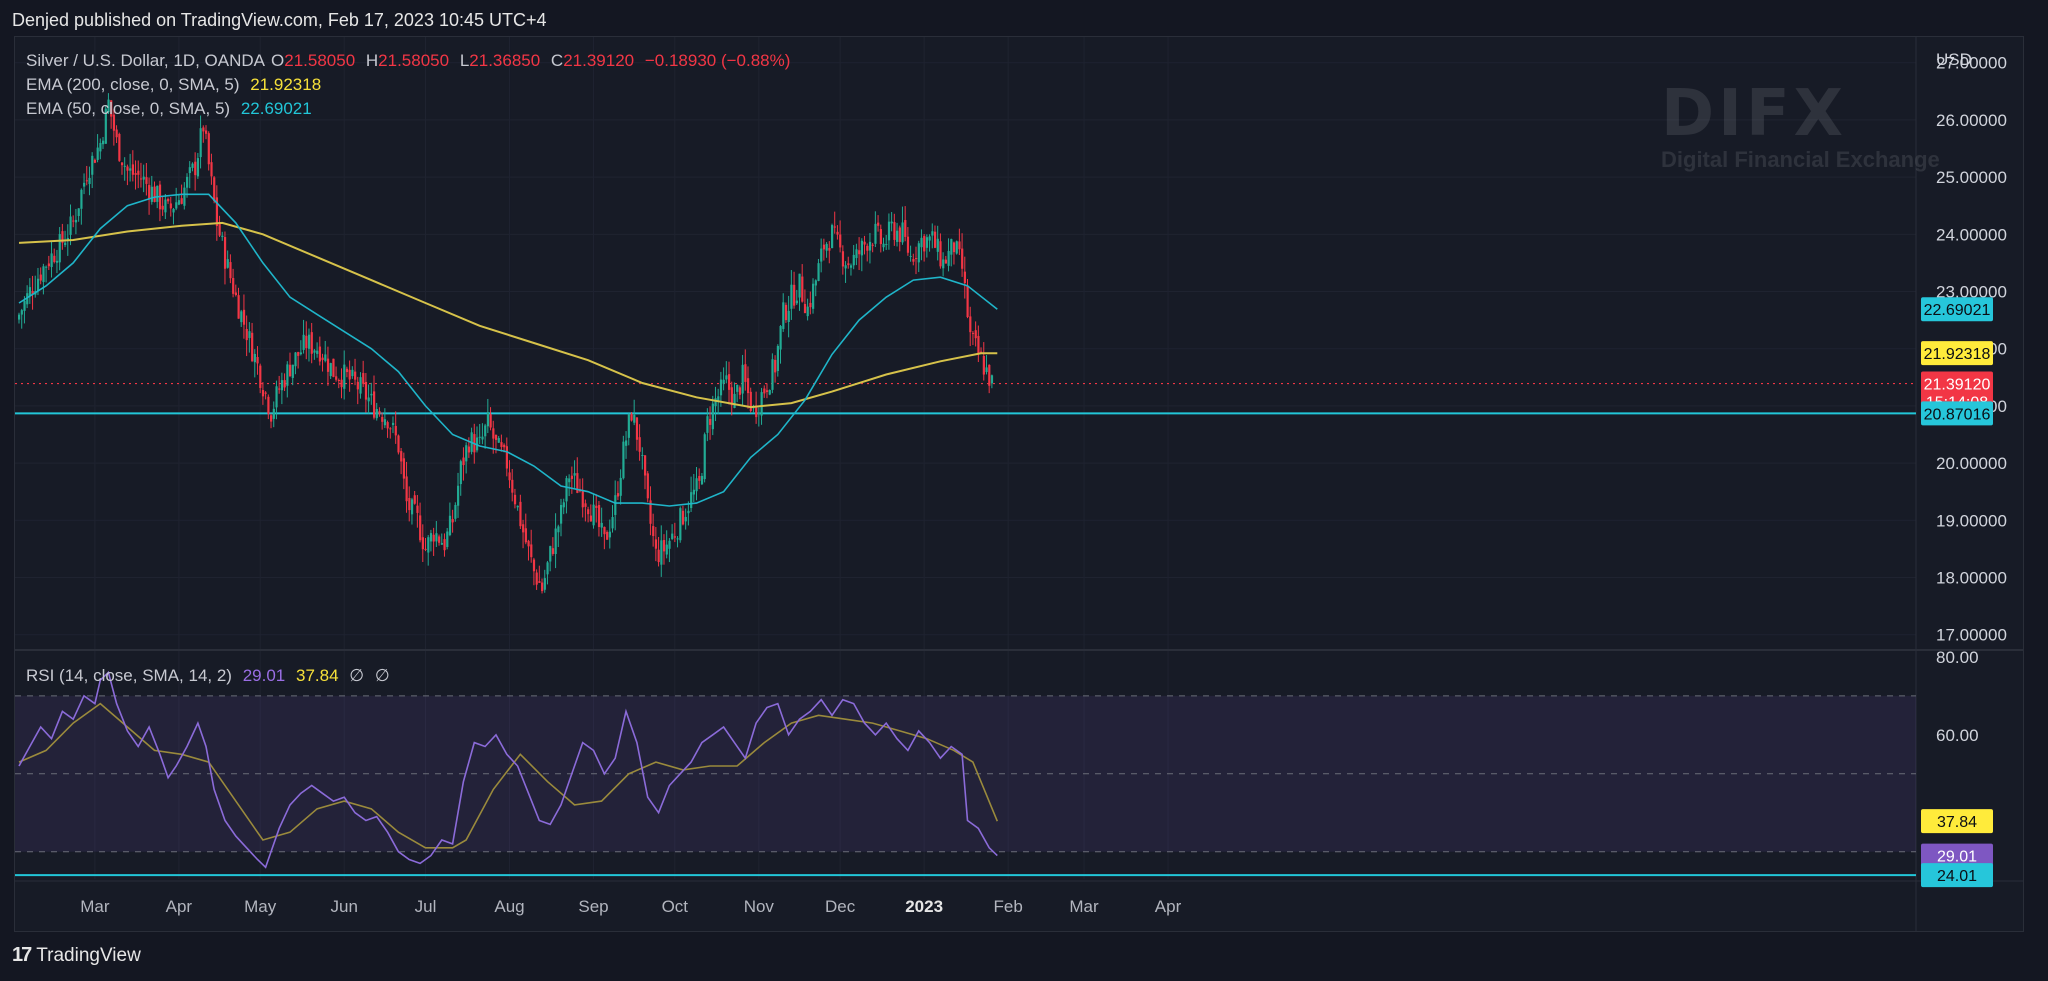  Describe the element at coordinates (76, 955) in the screenshot. I see `footer-brand: 17 TradingView` at that location.